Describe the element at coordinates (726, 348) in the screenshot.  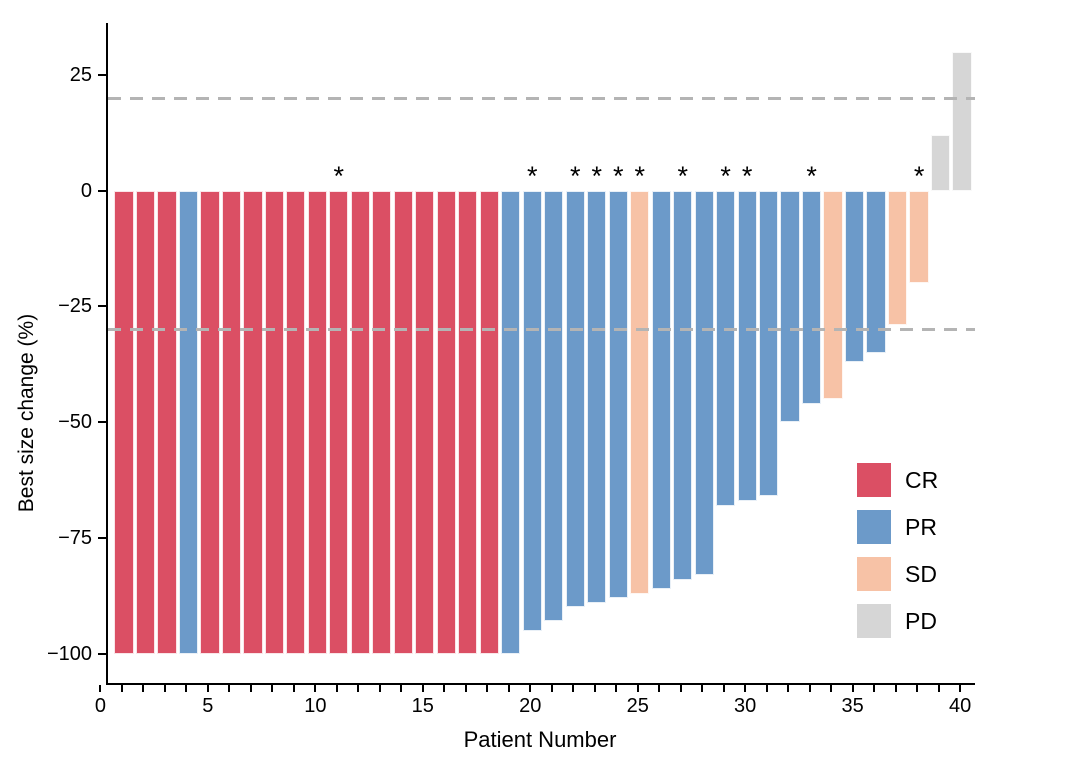
I see `bar-patient-29-pr` at that location.